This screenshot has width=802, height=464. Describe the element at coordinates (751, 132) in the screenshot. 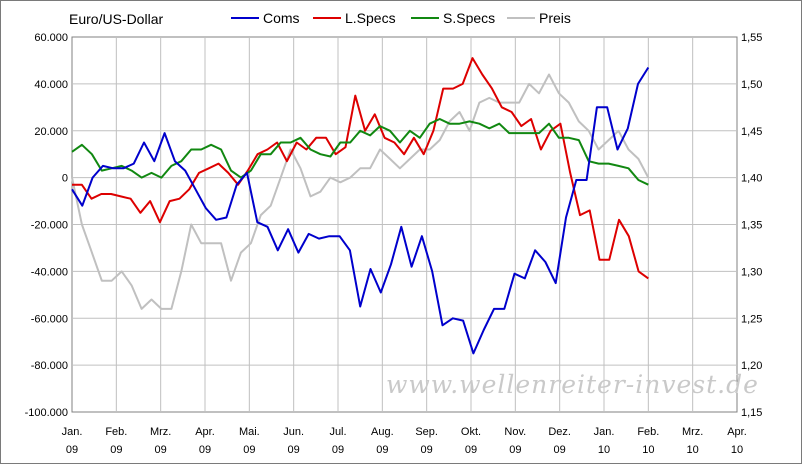

I see `y-right-tick-label: 1,45` at that location.